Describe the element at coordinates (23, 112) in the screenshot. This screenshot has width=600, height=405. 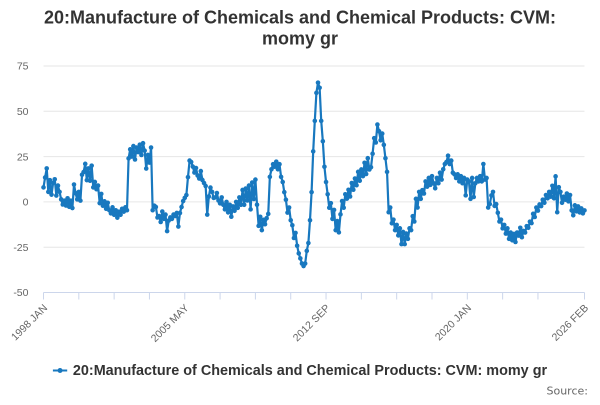
I see `y-axis-tick-label: 50` at that location.